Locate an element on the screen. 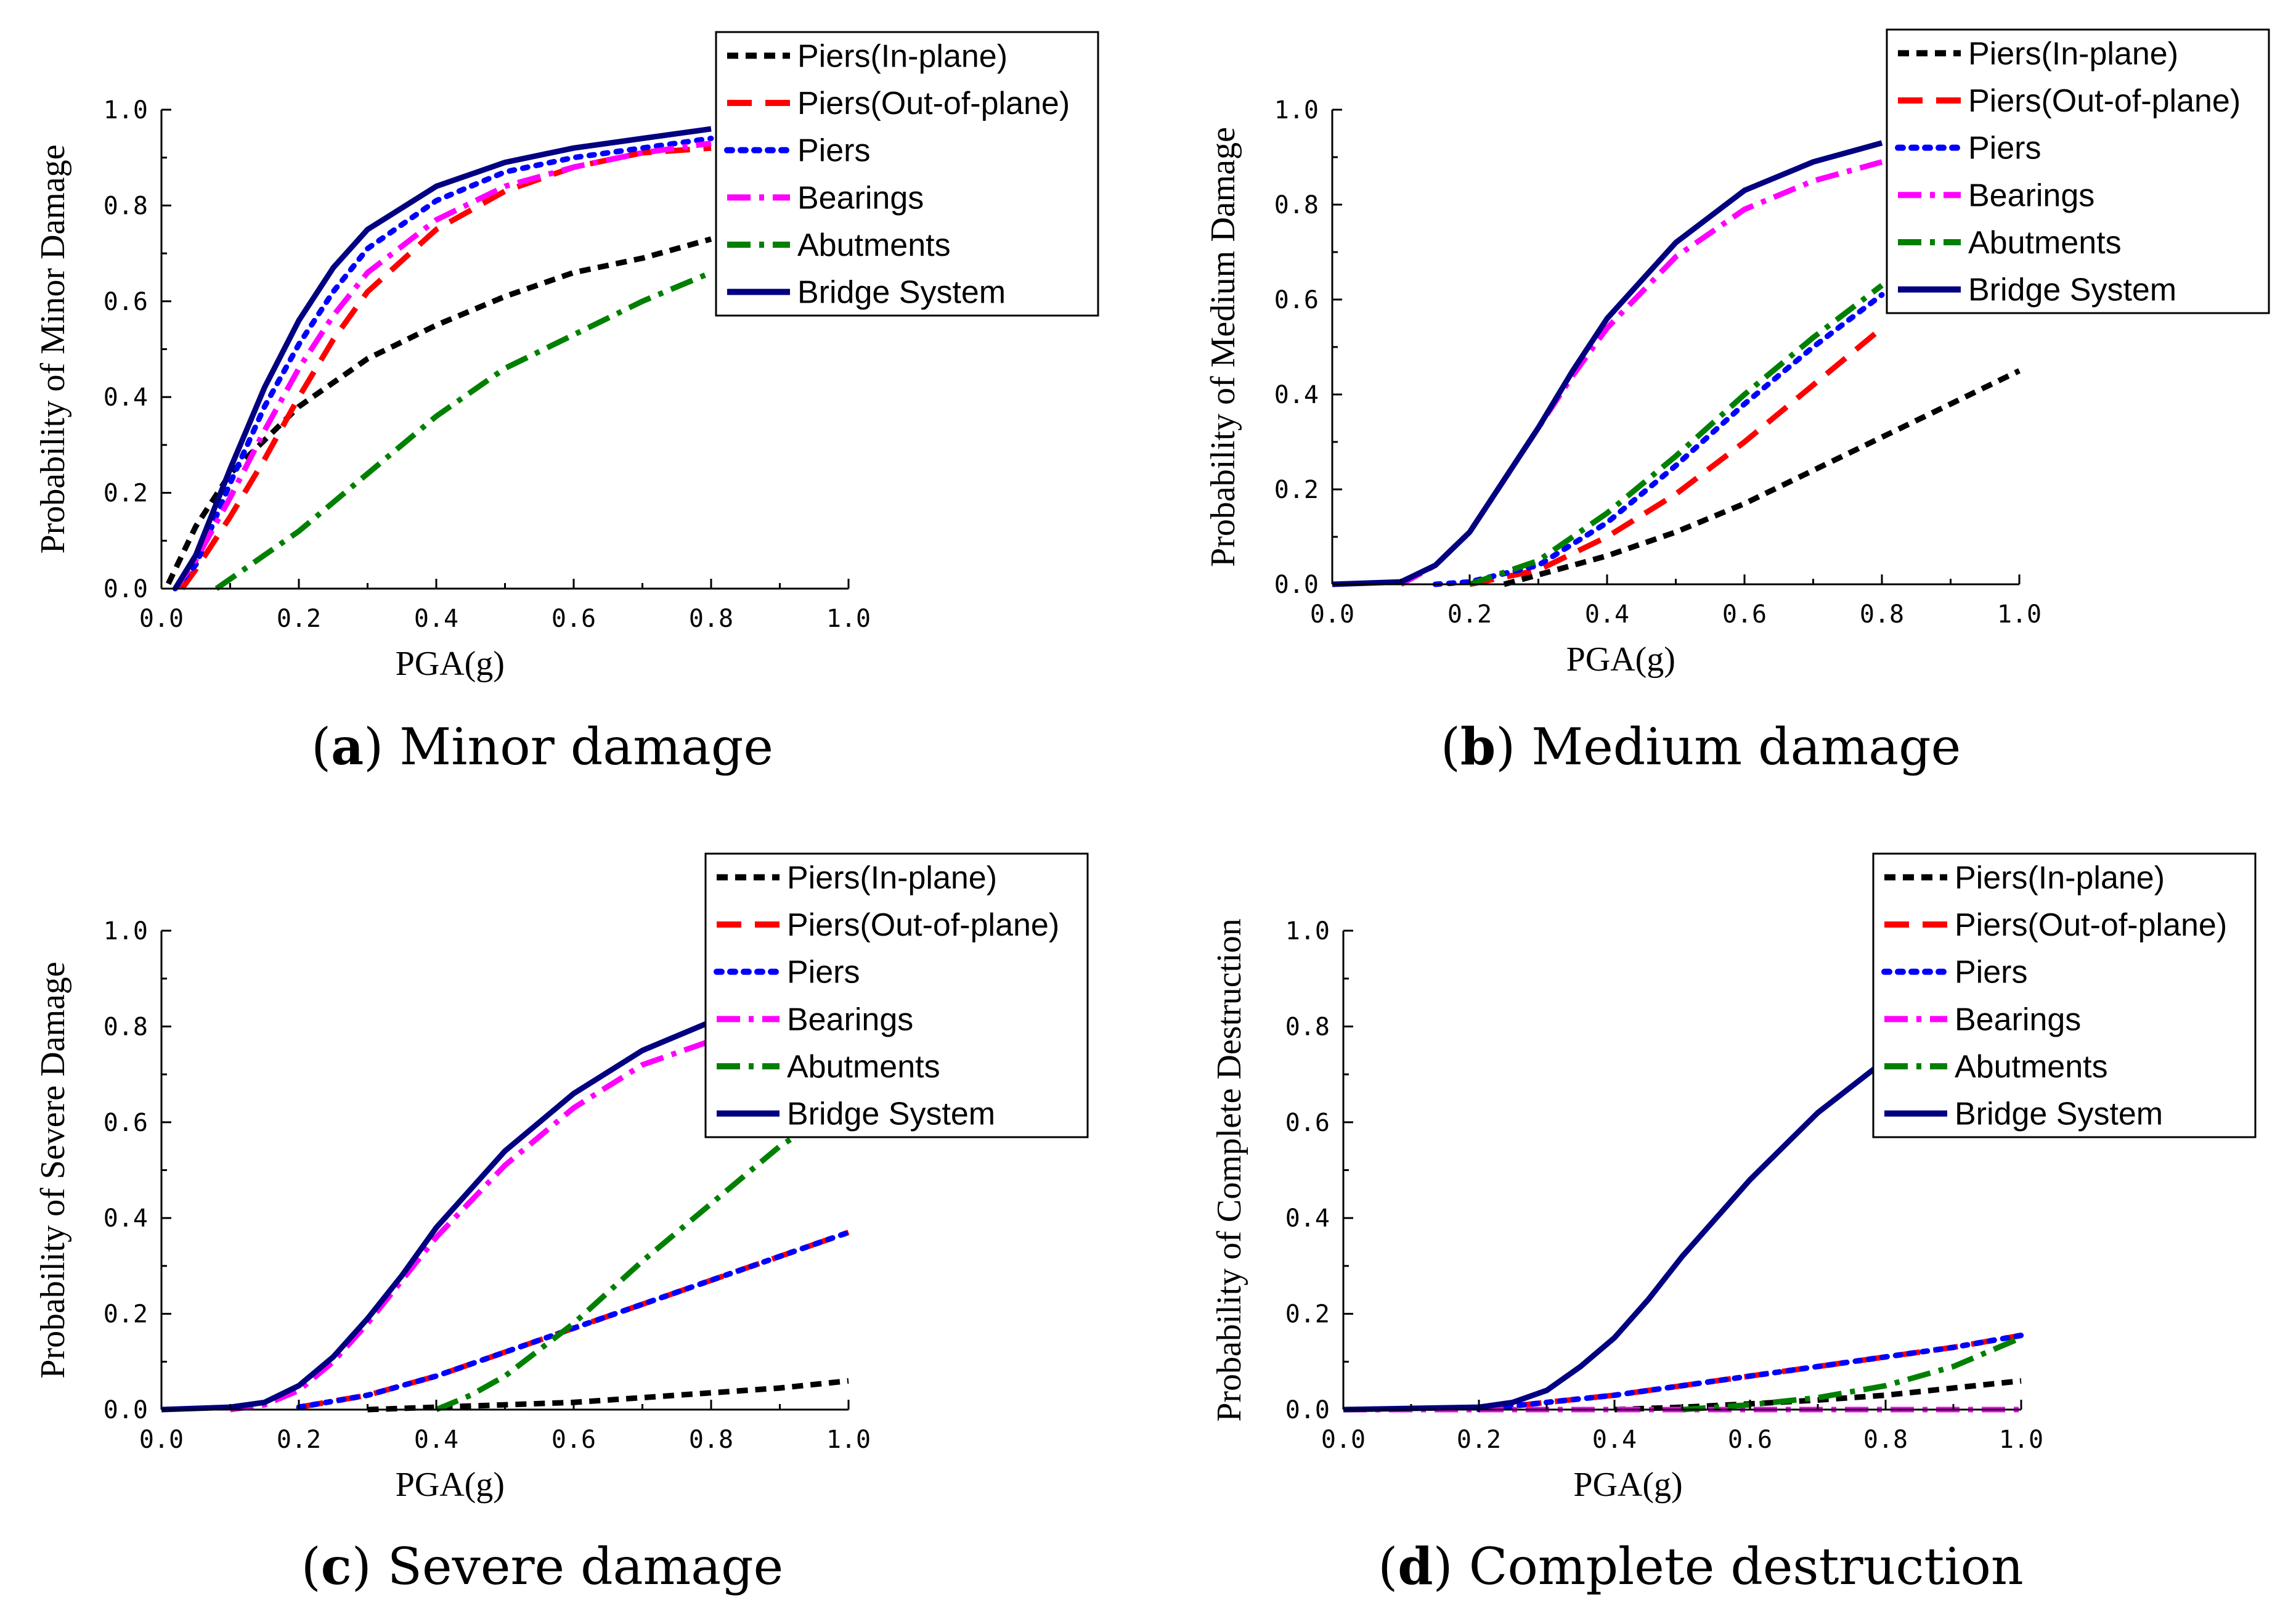 The height and width of the screenshot is (1621, 2296). series-line-piers-in-plane- is located at coordinates (1762, 478).